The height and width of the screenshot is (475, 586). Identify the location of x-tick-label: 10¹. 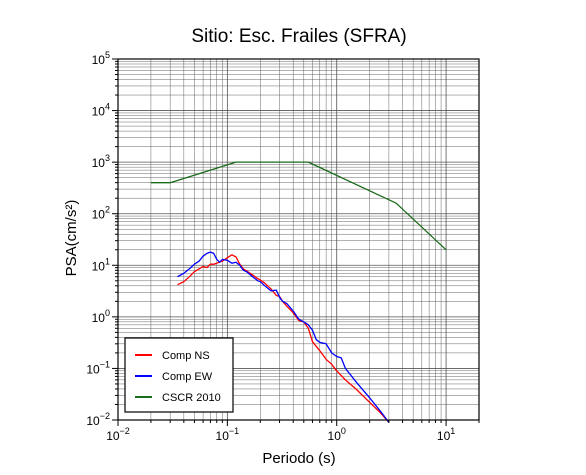
(446, 434).